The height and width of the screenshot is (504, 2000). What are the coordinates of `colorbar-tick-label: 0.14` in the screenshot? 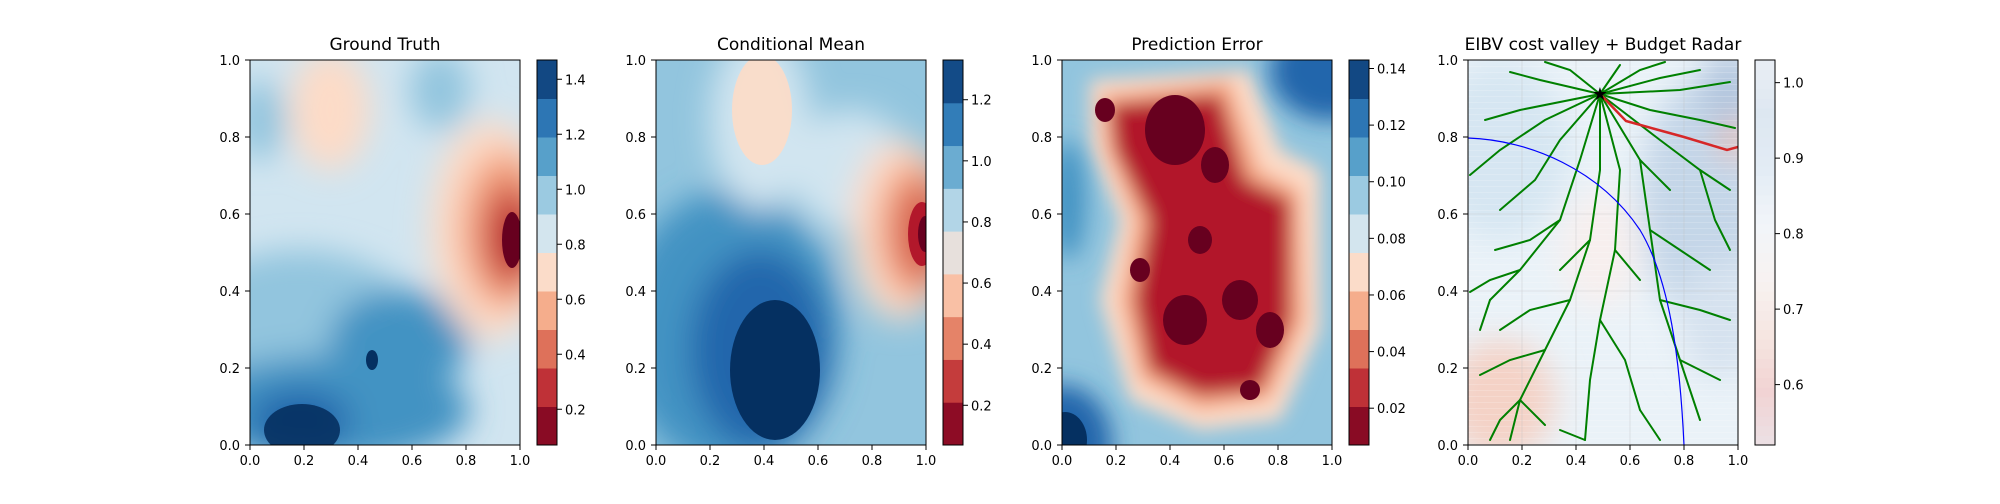 It's located at (1391, 69).